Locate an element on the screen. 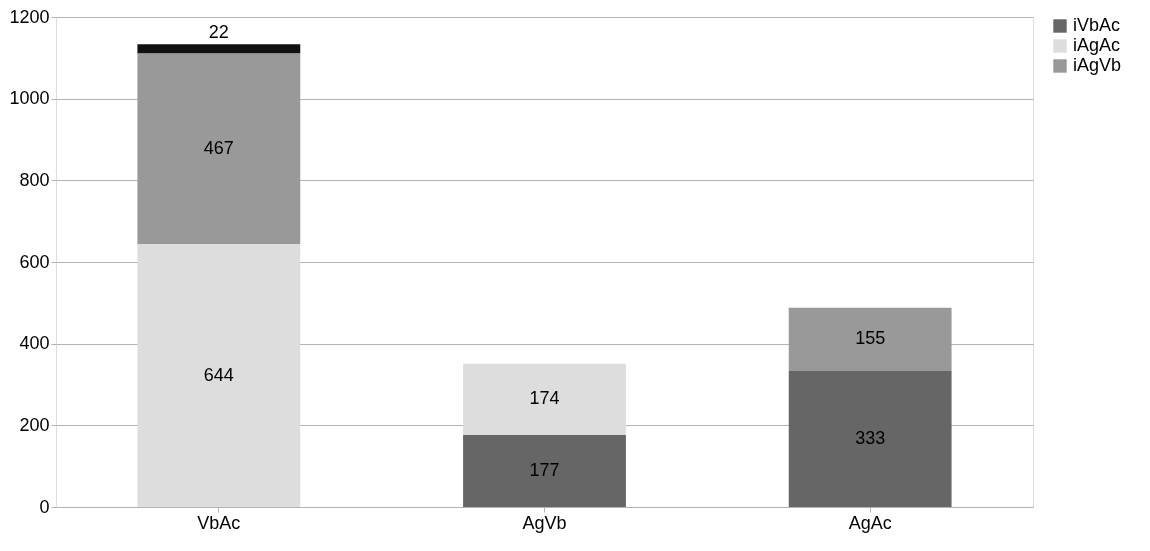  data-label: 155 is located at coordinates (870, 338).